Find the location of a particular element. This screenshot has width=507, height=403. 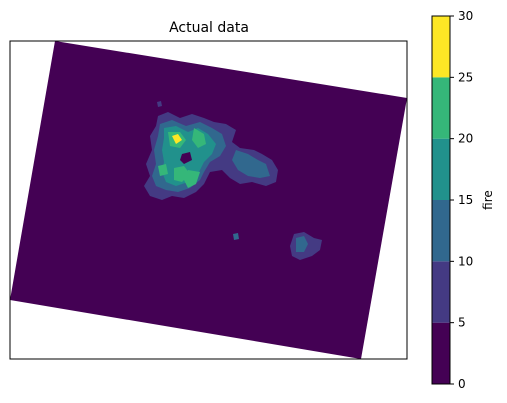

colorbar-tick-label: 10 is located at coordinates (465, 261).